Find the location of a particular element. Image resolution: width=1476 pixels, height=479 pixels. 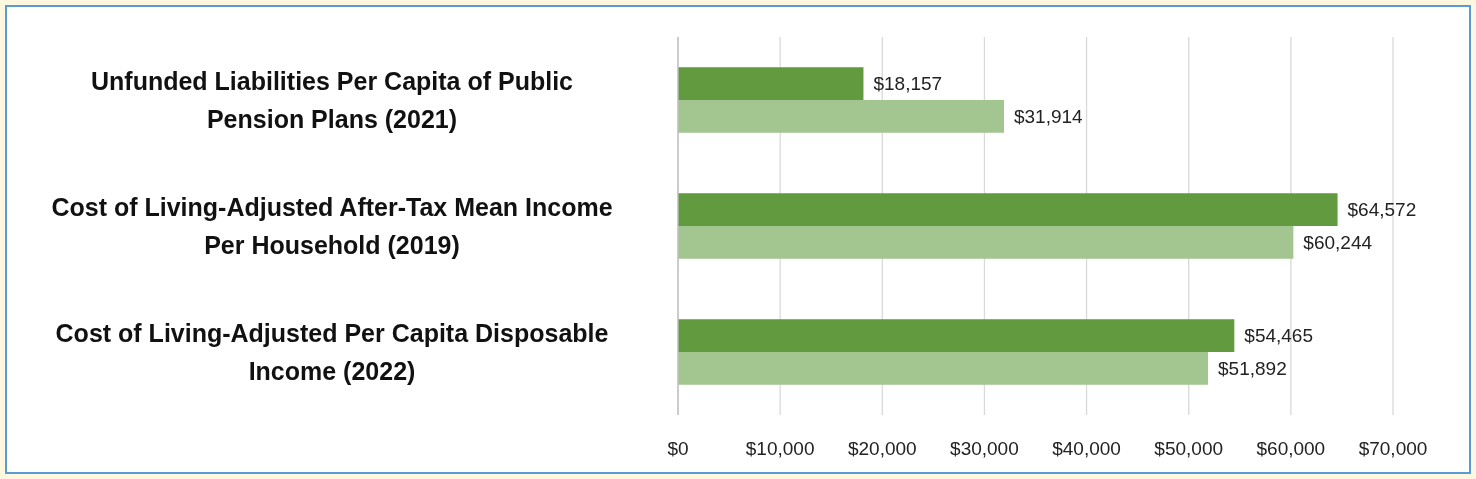

x-tick-label: $10,000 is located at coordinates (780, 448).